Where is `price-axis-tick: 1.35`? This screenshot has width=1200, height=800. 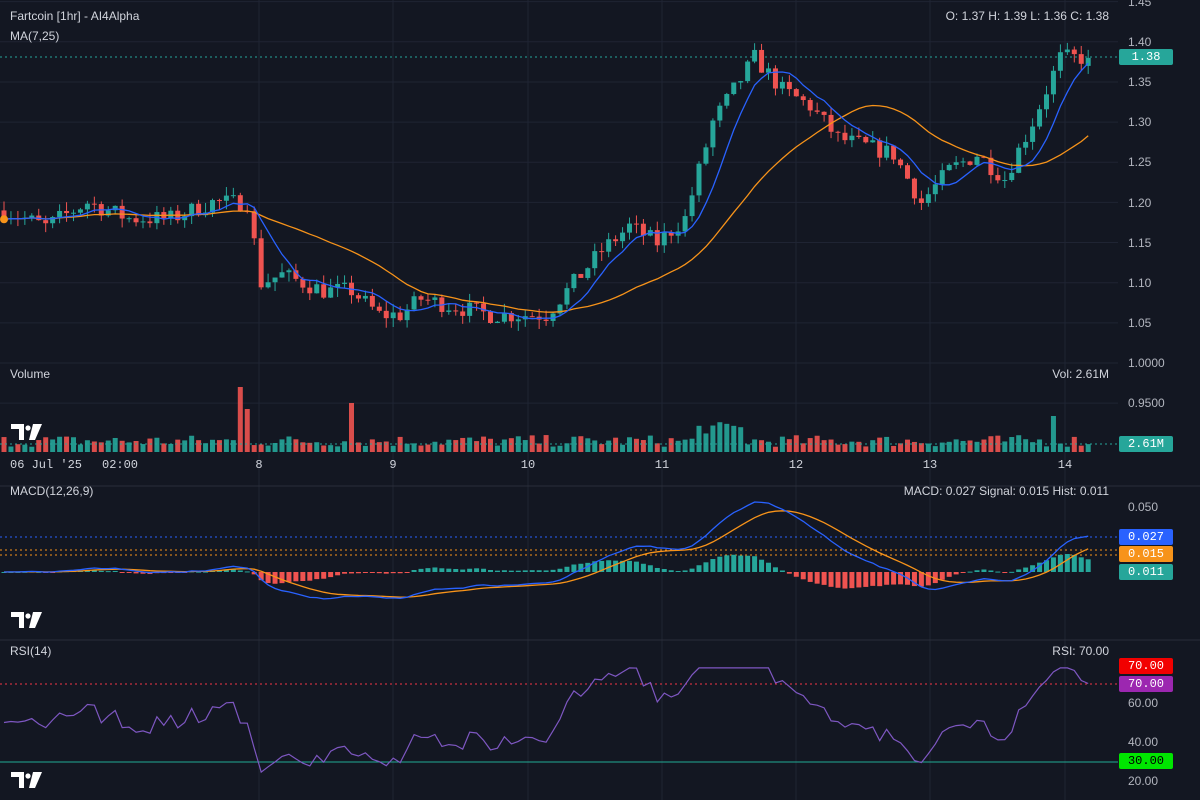 price-axis-tick: 1.35 is located at coordinates (1140, 82).